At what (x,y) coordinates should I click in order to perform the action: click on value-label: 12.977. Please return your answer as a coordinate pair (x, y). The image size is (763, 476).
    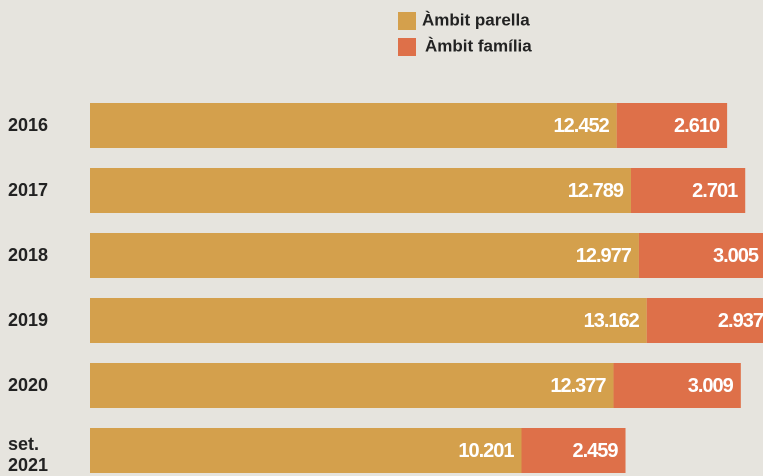
    Looking at the image, I should click on (604, 256).